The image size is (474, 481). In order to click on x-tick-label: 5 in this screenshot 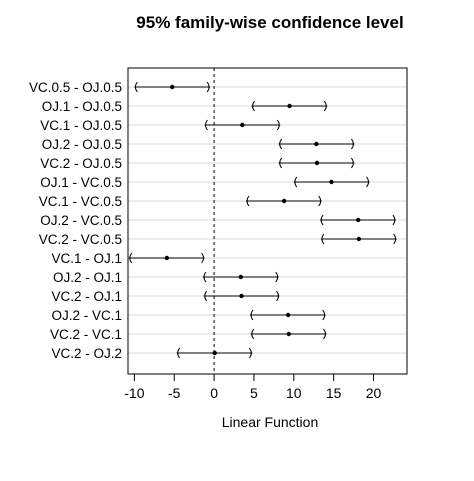, I will do `click(254, 393)`.